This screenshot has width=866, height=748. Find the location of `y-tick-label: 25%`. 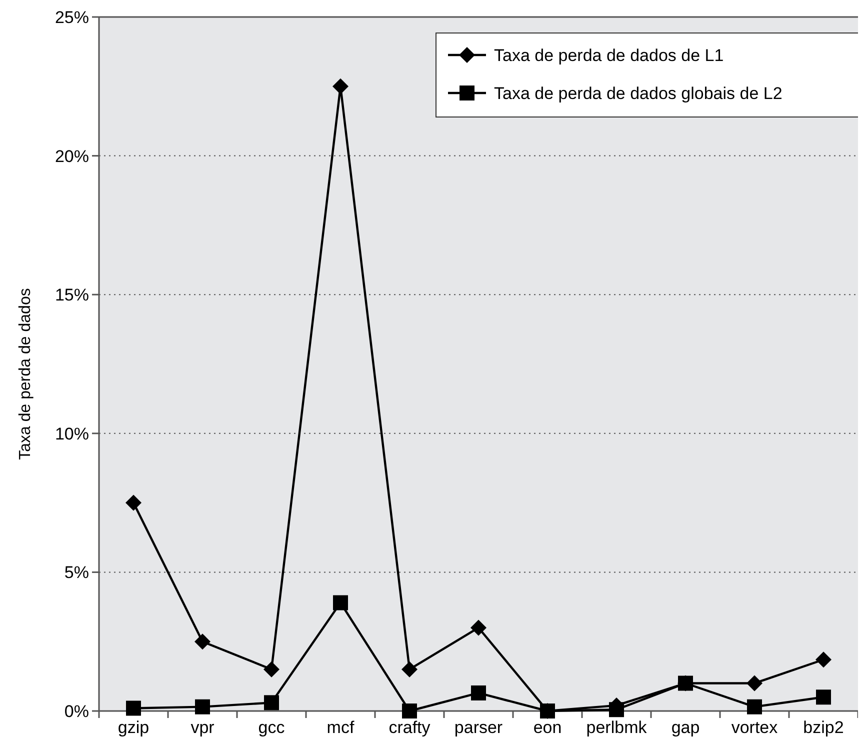

y-tick-label: 25% is located at coordinates (71, 17).